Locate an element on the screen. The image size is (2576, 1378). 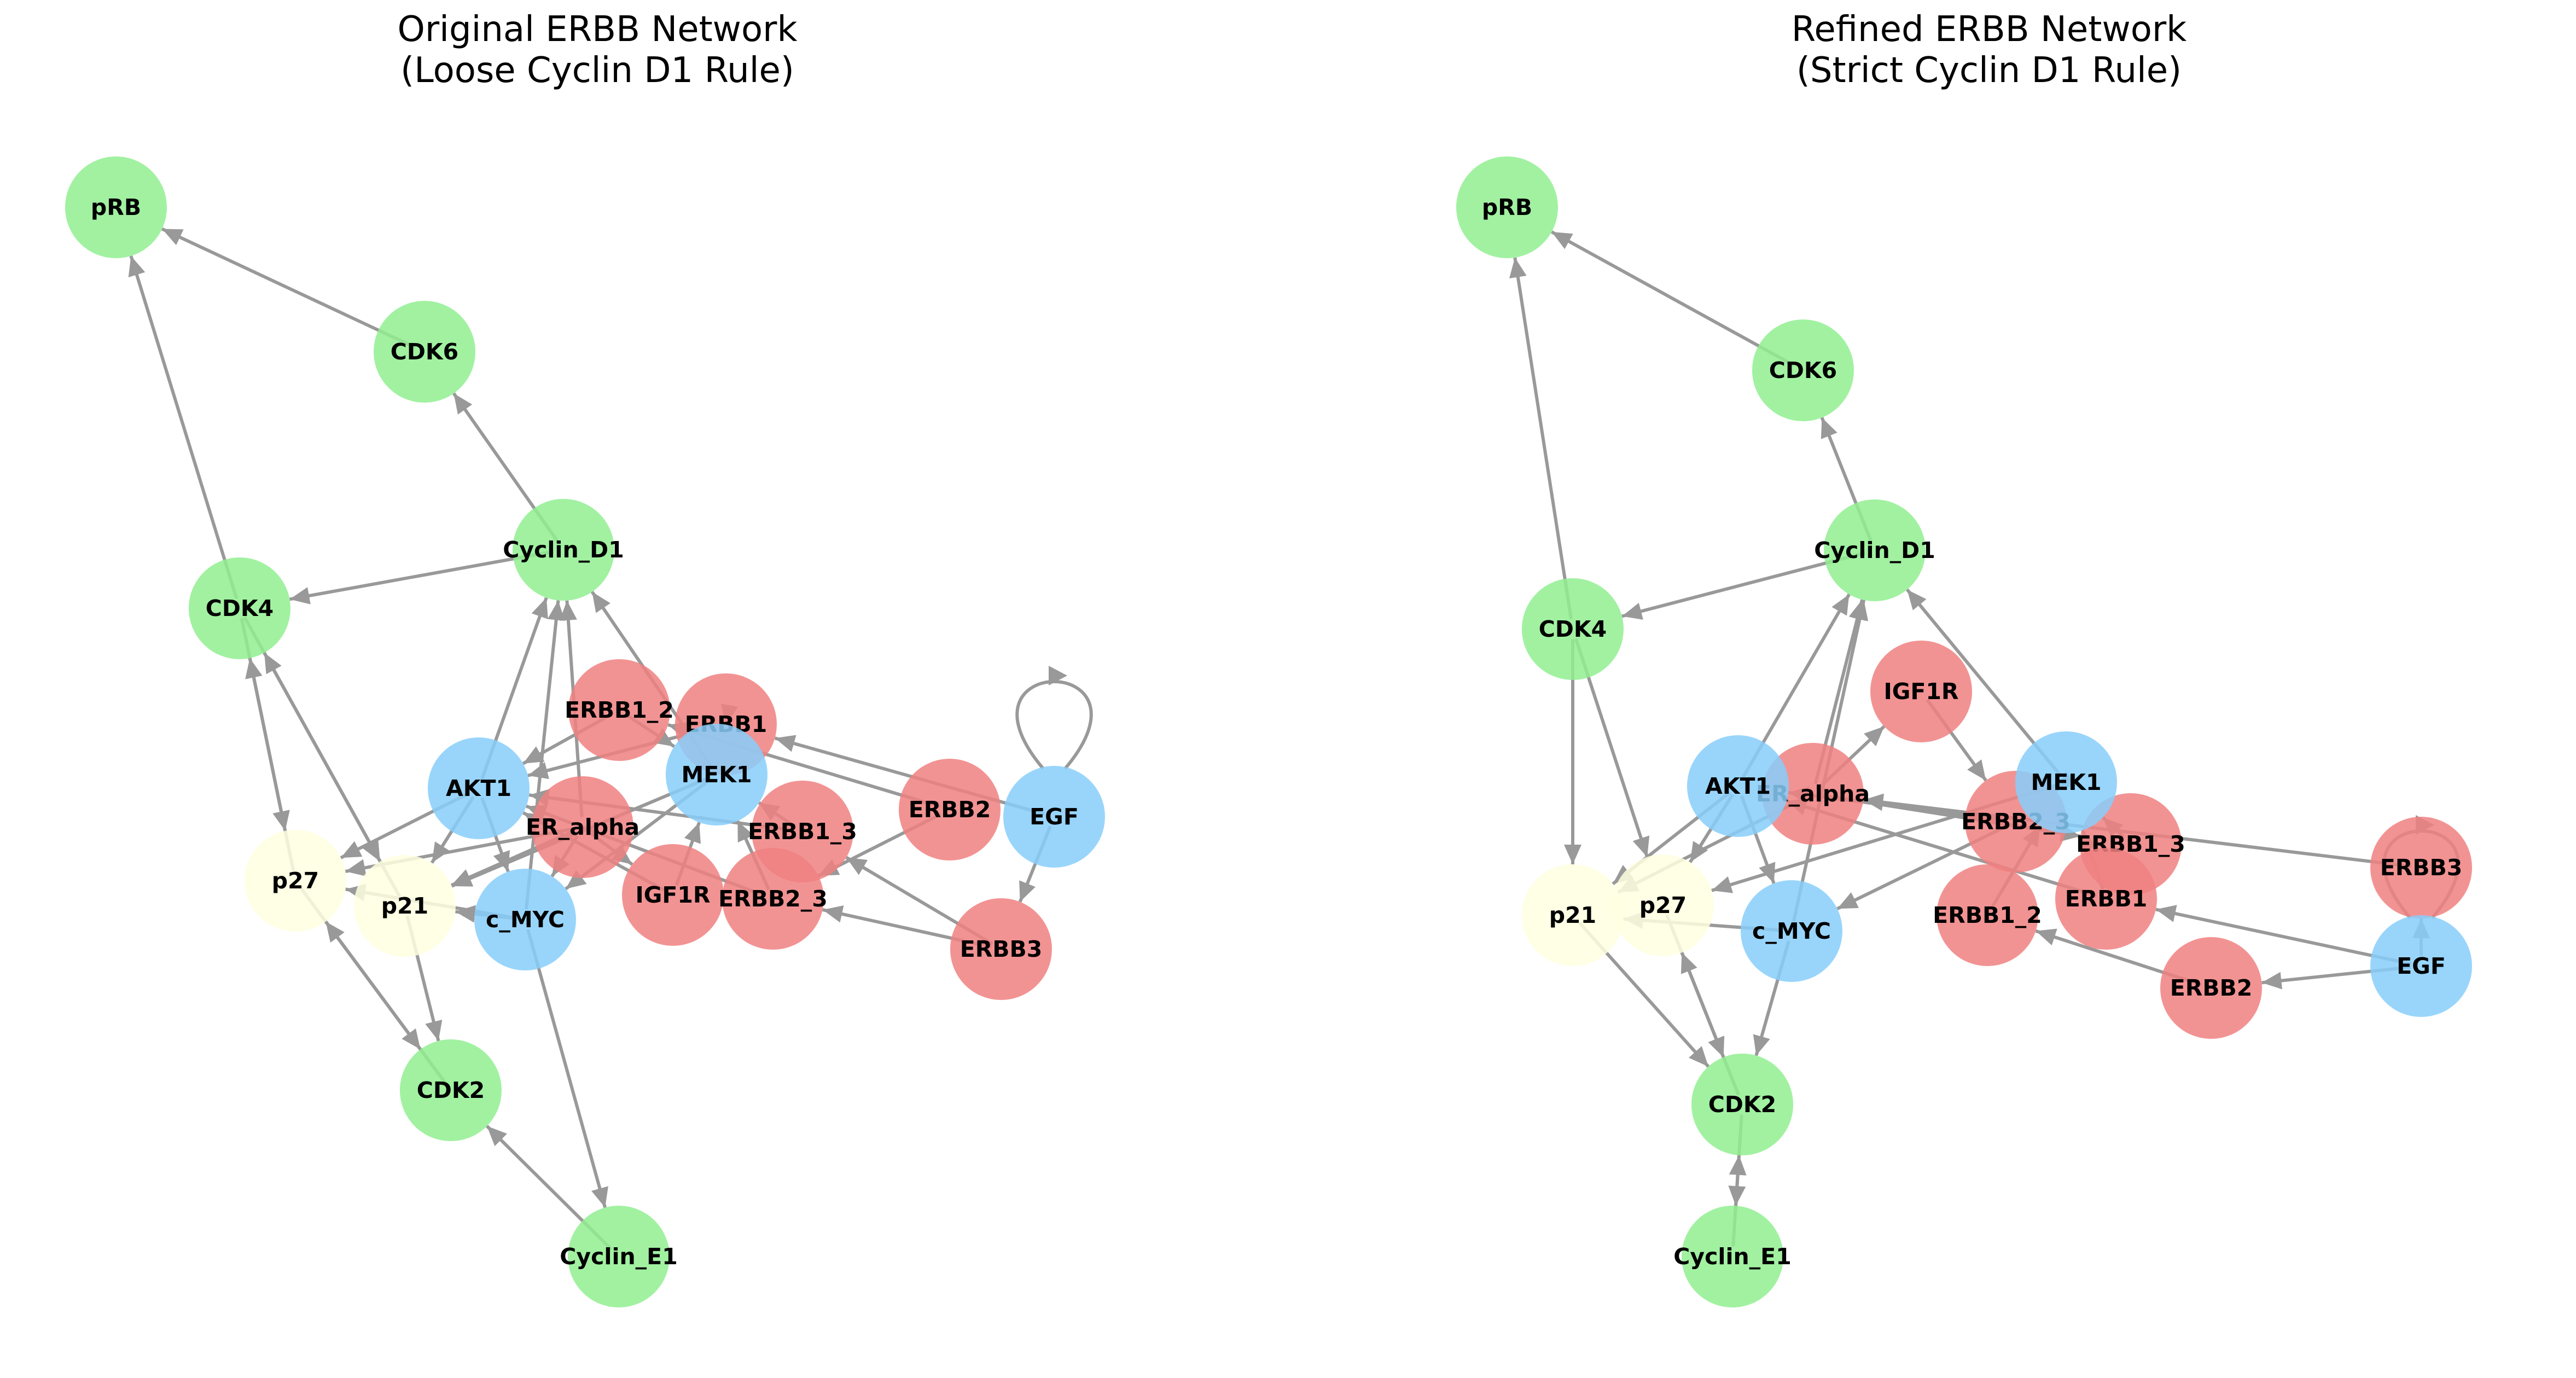
node-ER_alpha: ER_alpha is located at coordinates (582, 827).